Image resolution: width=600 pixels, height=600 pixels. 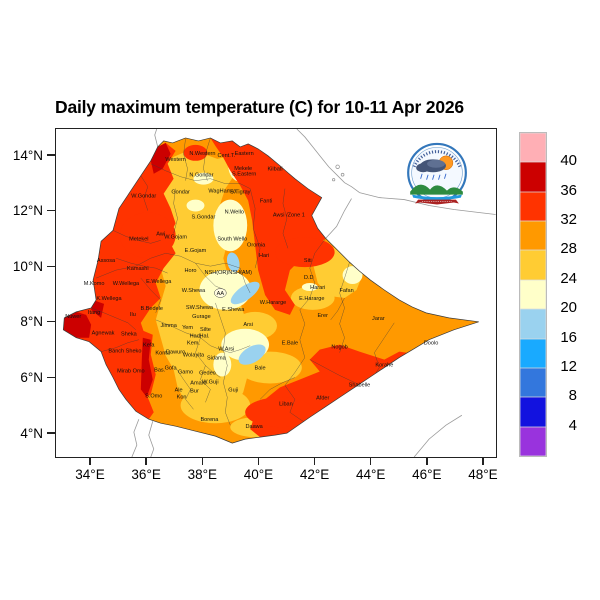 What do you see at coordinates (94, 313) in the screenshot?
I see `zone-label: Itang` at bounding box center [94, 313].